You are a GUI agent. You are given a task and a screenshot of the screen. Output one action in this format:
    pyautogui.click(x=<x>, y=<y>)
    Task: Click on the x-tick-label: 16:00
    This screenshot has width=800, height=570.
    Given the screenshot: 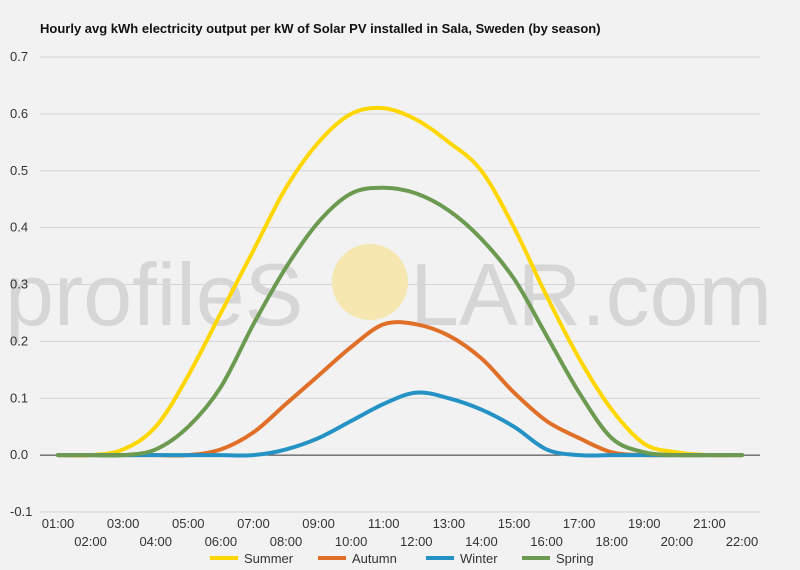 What is the action you would take?
    pyautogui.click(x=546, y=541)
    